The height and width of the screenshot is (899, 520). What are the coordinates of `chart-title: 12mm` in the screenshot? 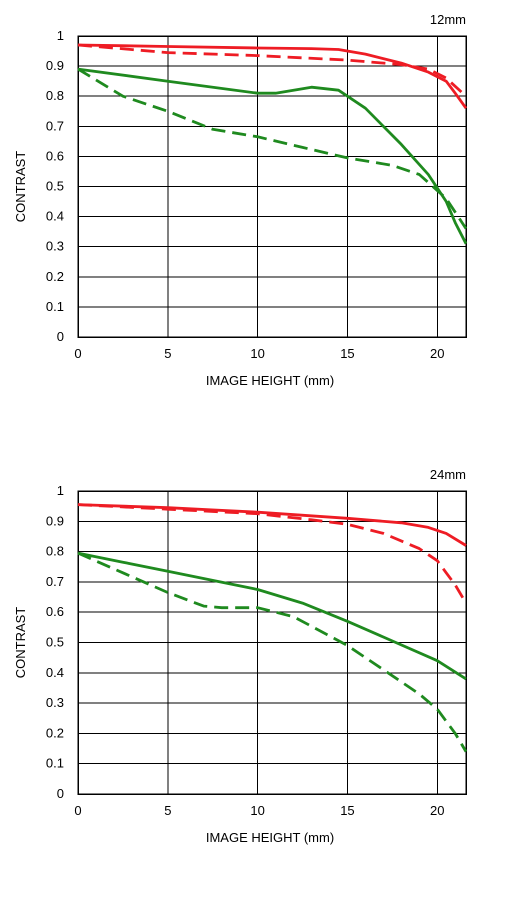 It's located at (448, 19).